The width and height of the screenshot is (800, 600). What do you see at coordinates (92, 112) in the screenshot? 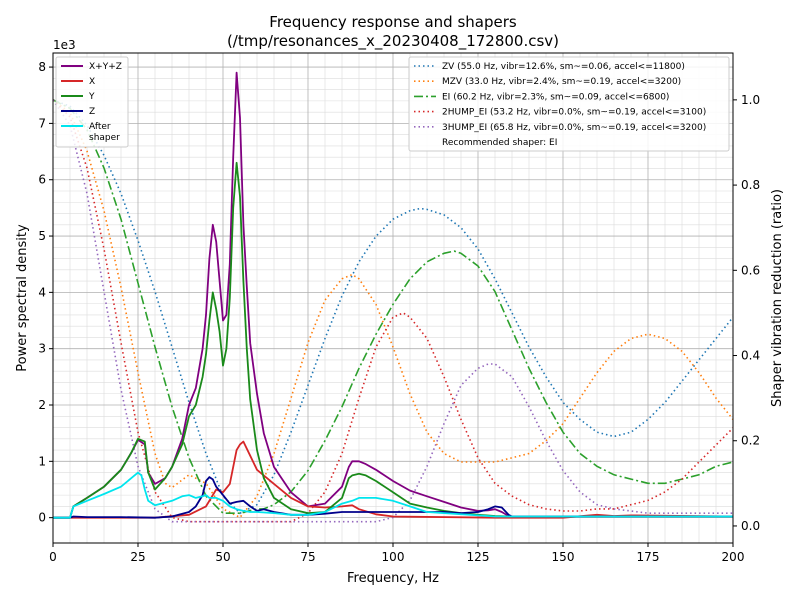
I see `legend-psd-label: Z` at bounding box center [92, 112].